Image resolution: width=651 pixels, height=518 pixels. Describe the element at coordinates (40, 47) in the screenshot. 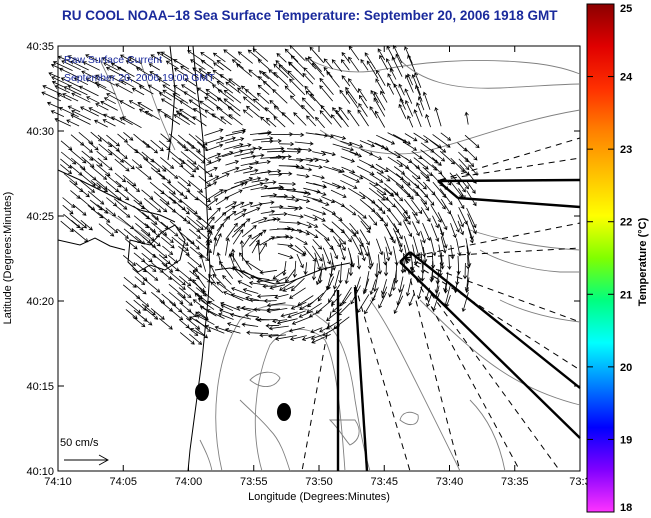

I see `y-tick-label: 40:35` at that location.